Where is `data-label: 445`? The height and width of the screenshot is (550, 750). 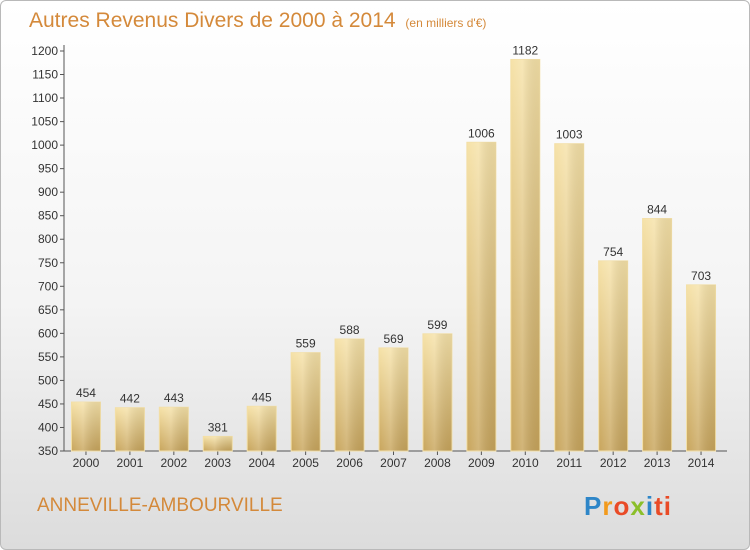 data-label: 445 is located at coordinates (262, 397).